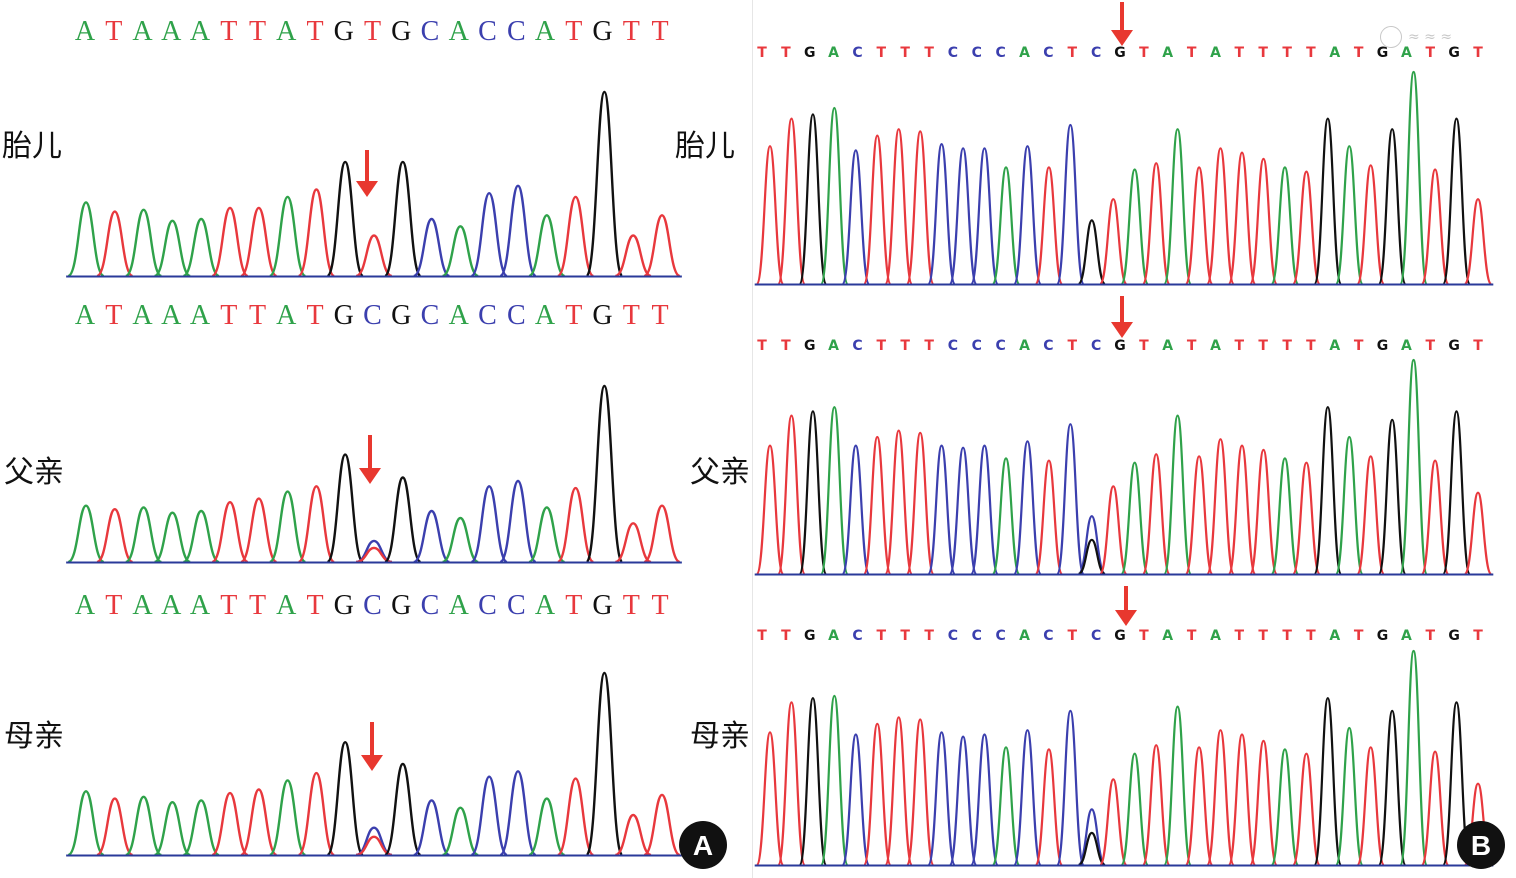 This screenshot has height=878, width=1516. I want to click on sample-label: 胎儿, so click(32, 146).